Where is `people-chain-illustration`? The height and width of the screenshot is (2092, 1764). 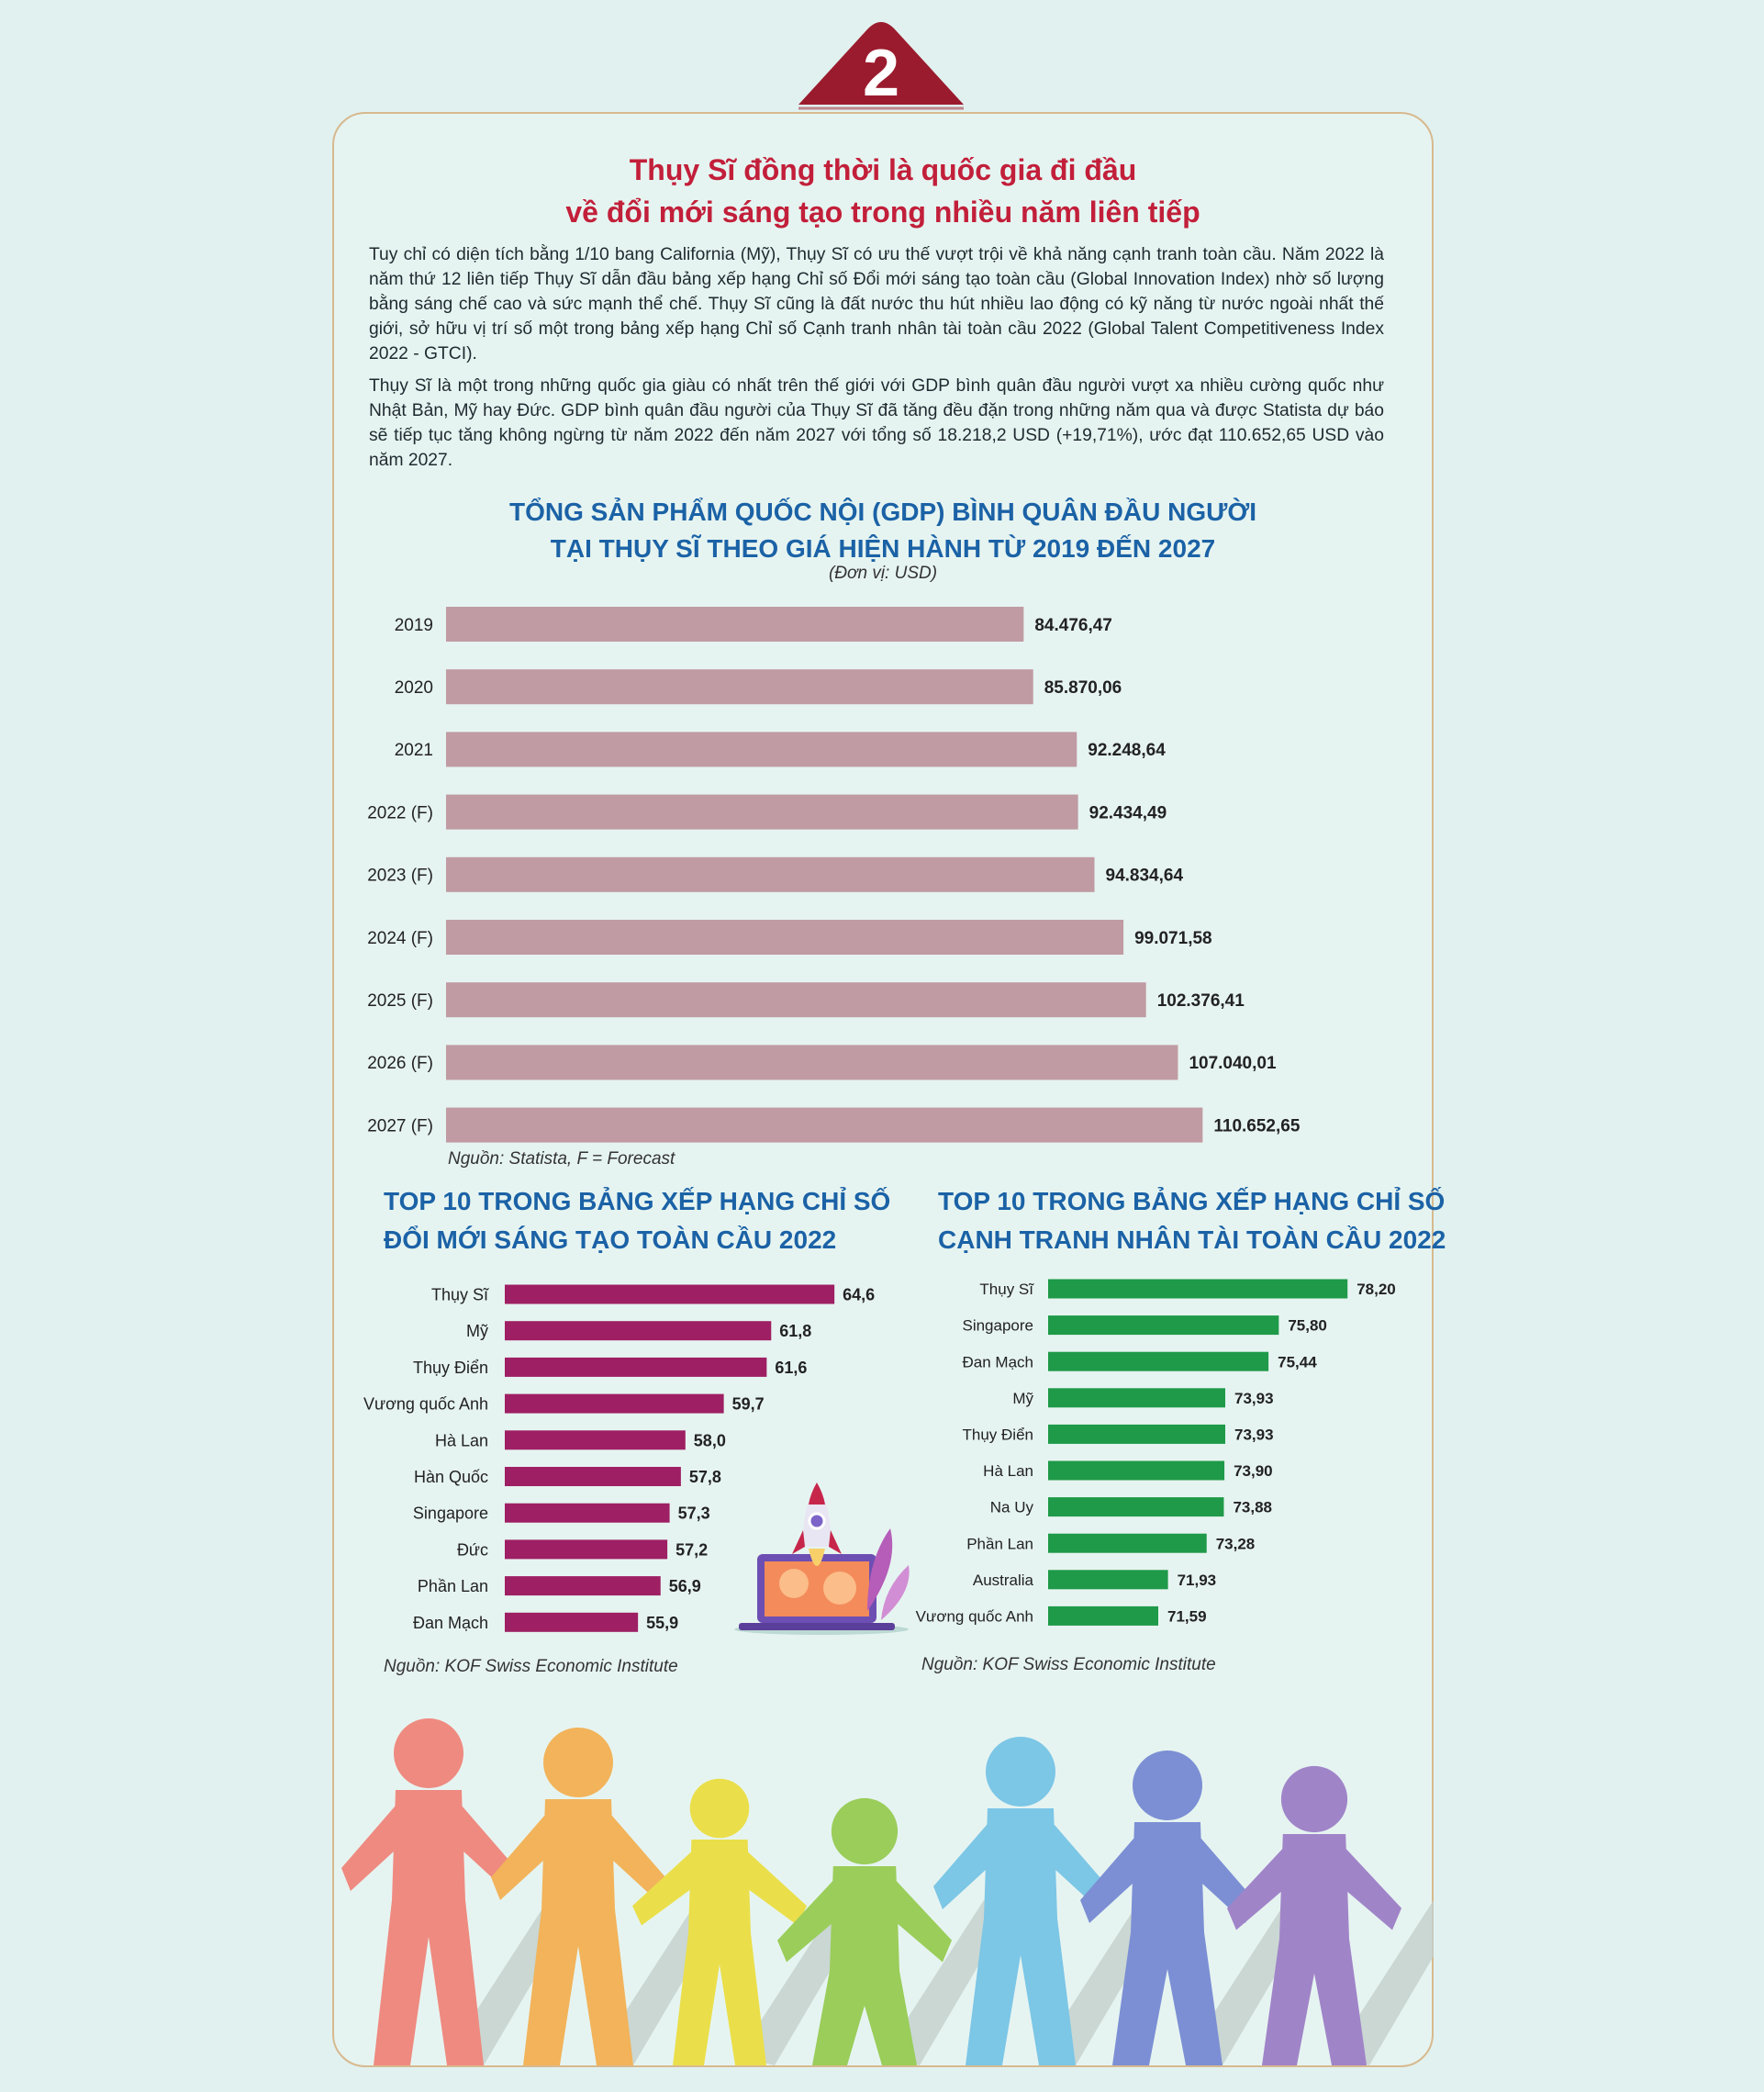 people-chain-illustration is located at coordinates (887, 1891).